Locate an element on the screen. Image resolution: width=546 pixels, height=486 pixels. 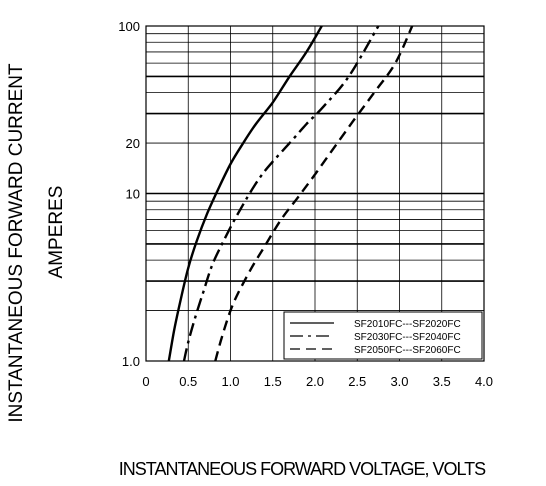
x-tick-label: 2.0 is located at coordinates (315, 381).